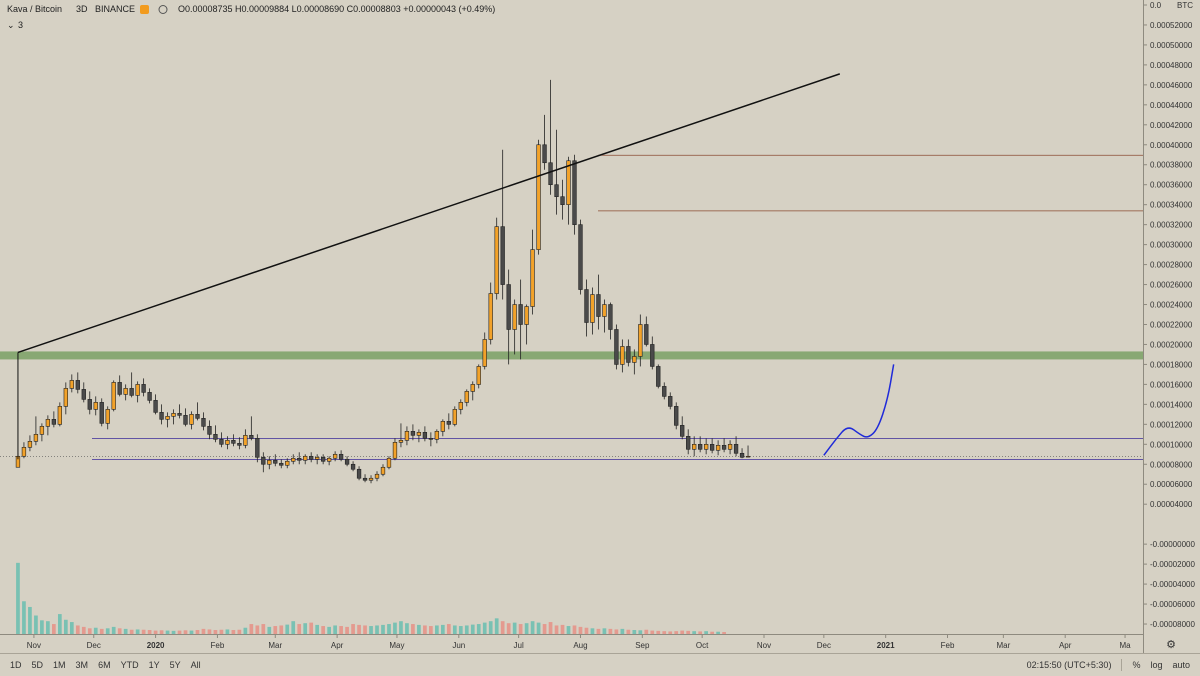 The image size is (1200, 676). Describe the element at coordinates (59, 665) in the screenshot. I see `timeframe-1m: 1M` at that location.